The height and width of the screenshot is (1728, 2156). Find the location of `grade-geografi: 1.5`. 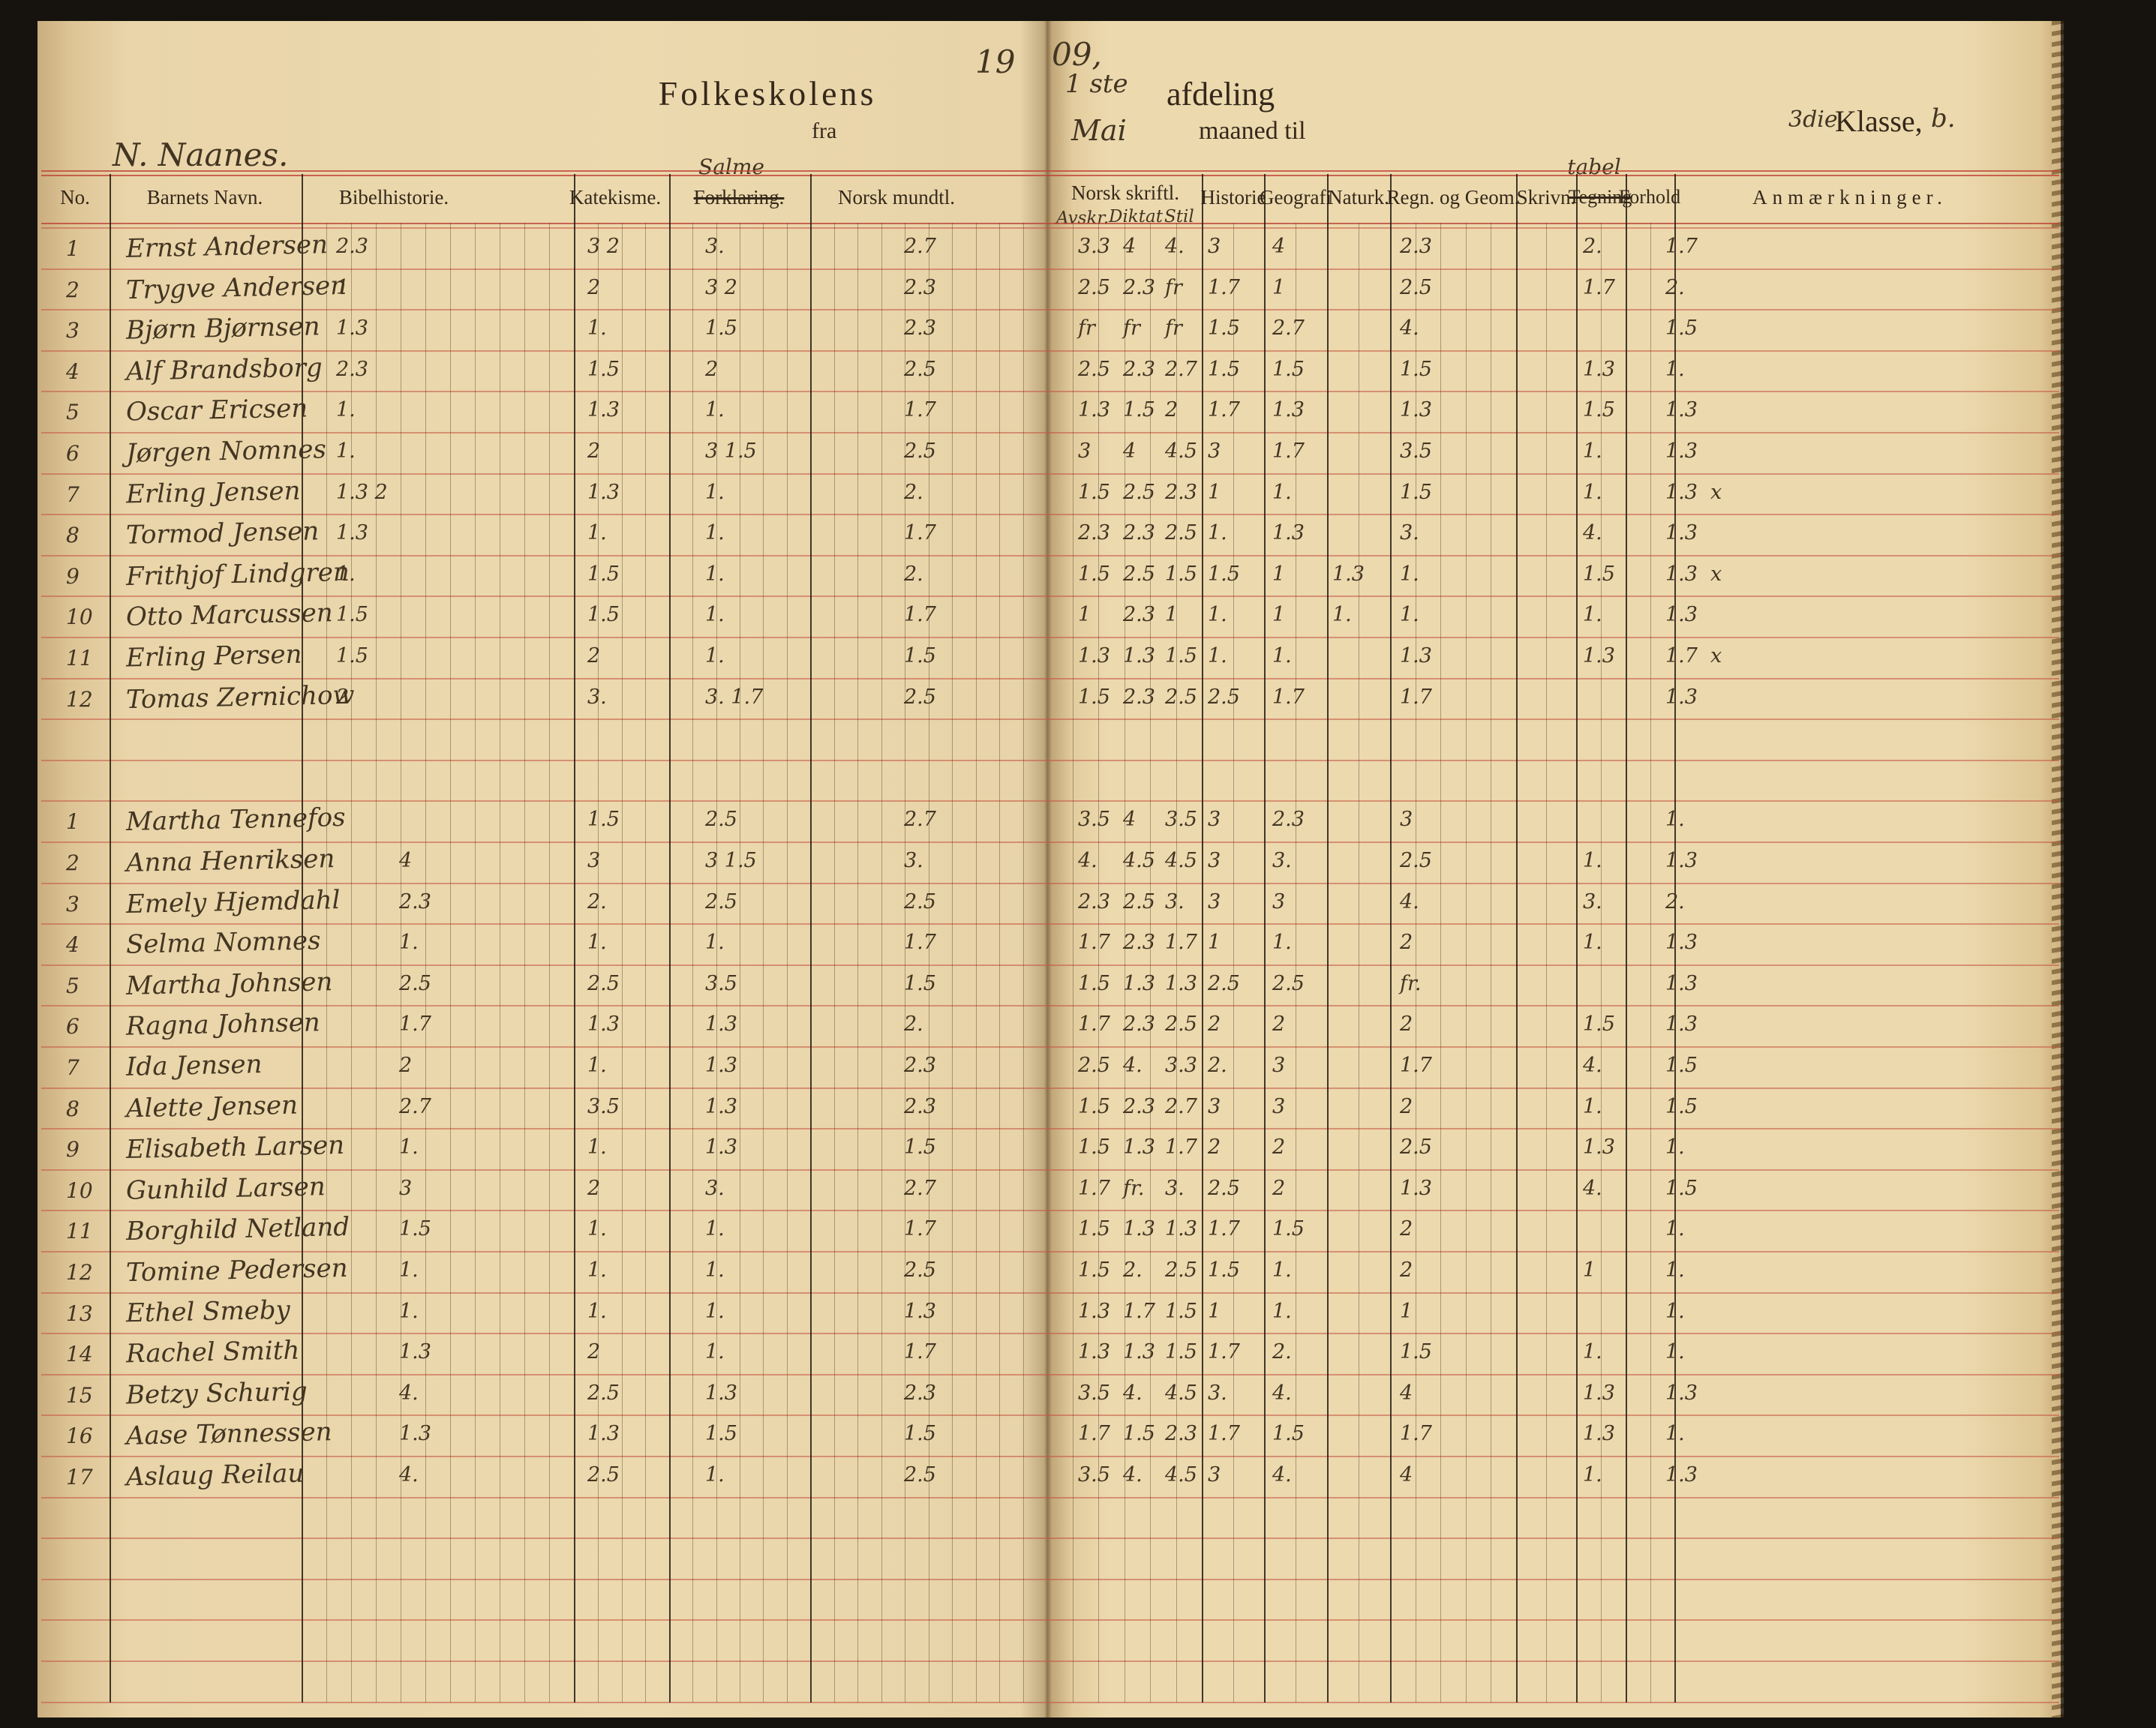

grade-geografi: 1.5 is located at coordinates (1288, 1228).